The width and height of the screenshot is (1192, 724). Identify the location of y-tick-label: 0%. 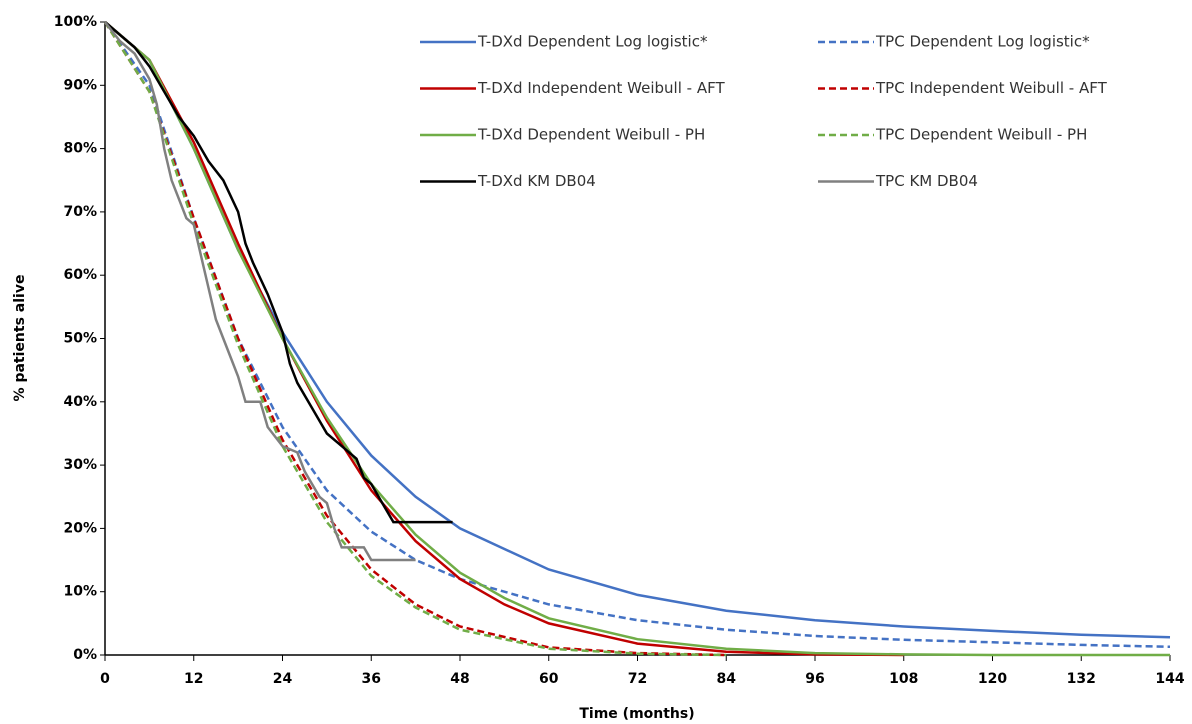
(85, 655).